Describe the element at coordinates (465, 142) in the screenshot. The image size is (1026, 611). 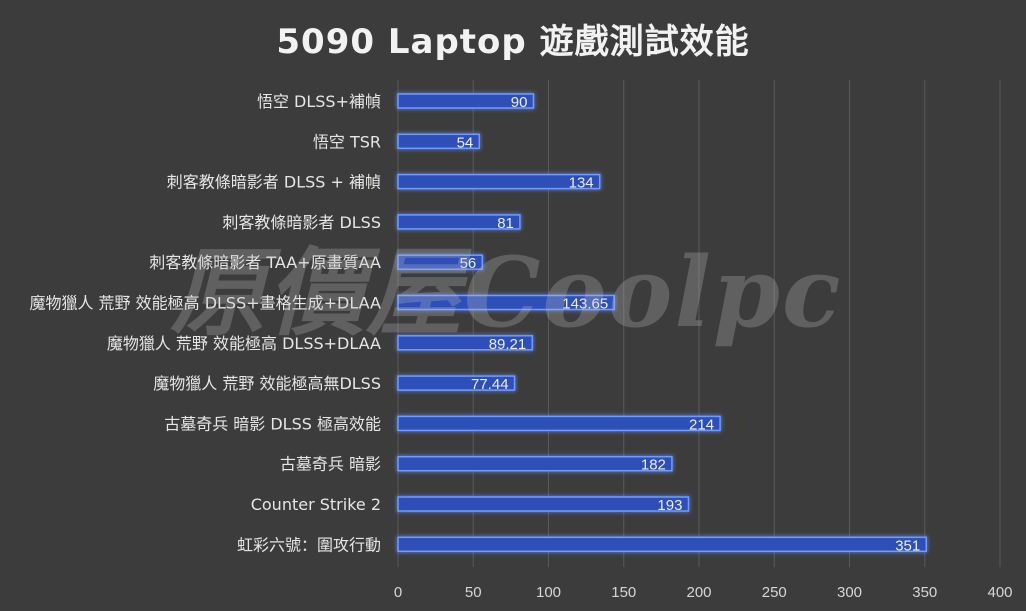
I see `value-label: 54` at that location.